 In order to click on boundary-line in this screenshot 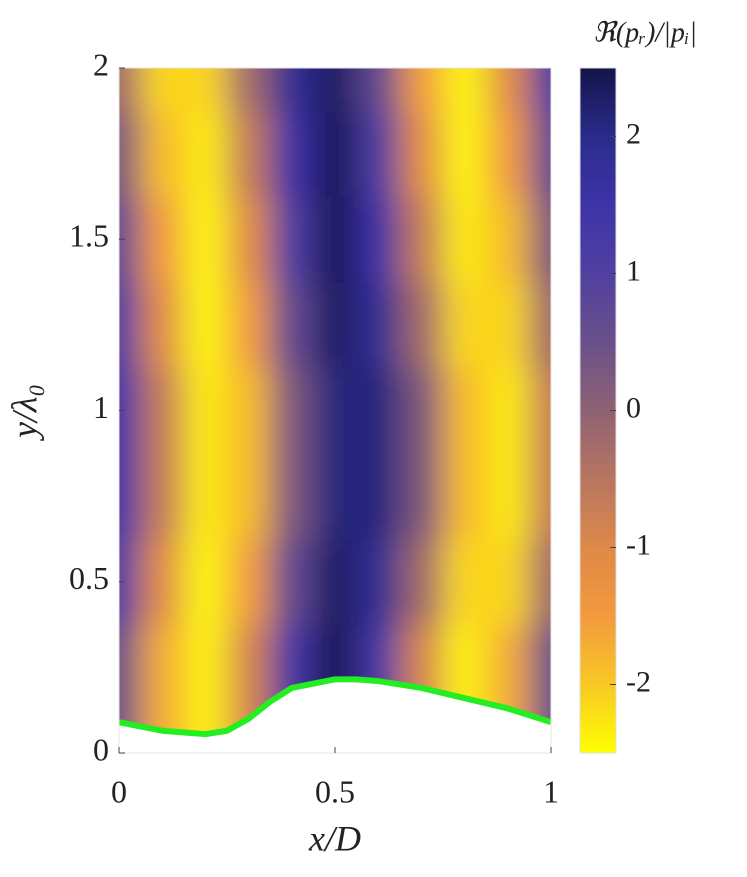, I will do `click(335, 707)`.